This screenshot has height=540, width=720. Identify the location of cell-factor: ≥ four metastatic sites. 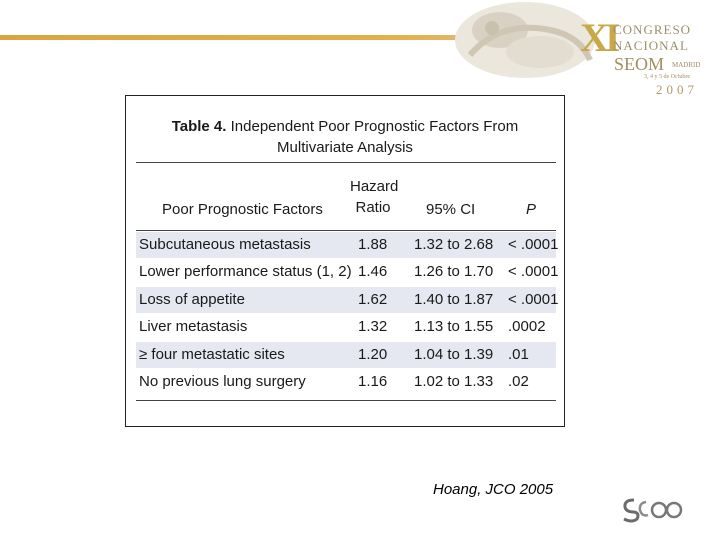
(212, 354).